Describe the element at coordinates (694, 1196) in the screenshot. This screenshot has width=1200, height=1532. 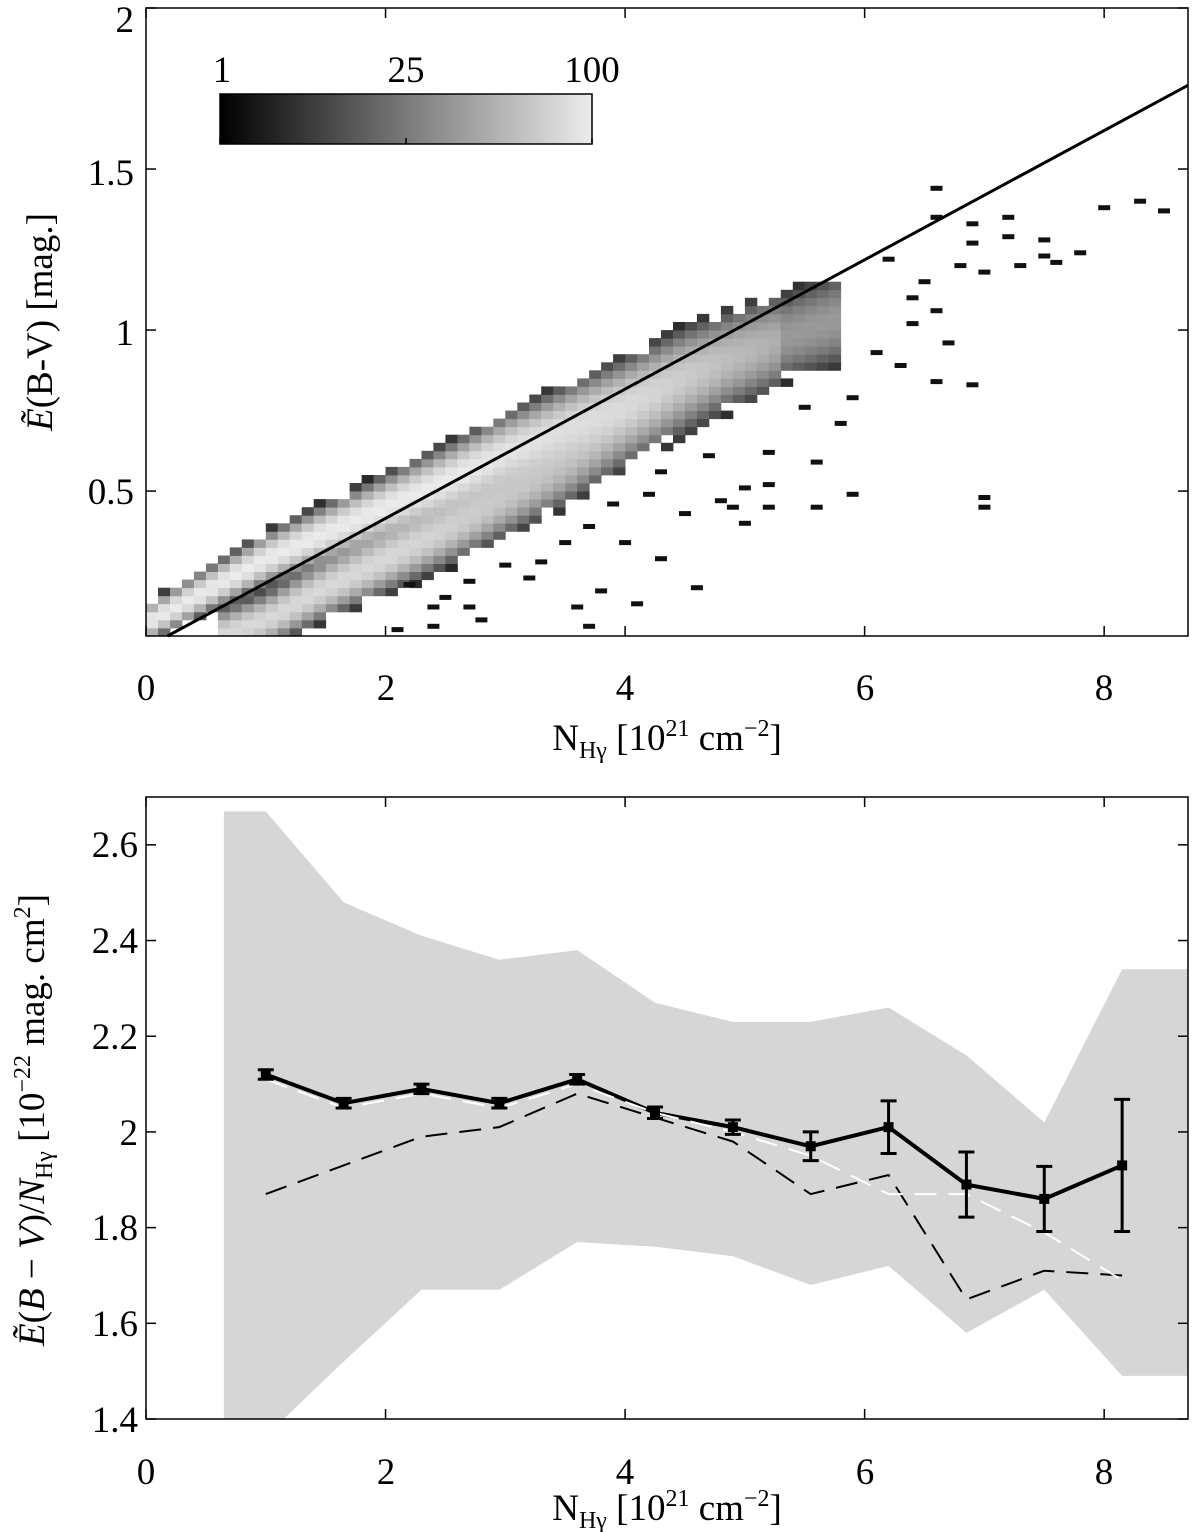
I see `series-black-dashed` at that location.